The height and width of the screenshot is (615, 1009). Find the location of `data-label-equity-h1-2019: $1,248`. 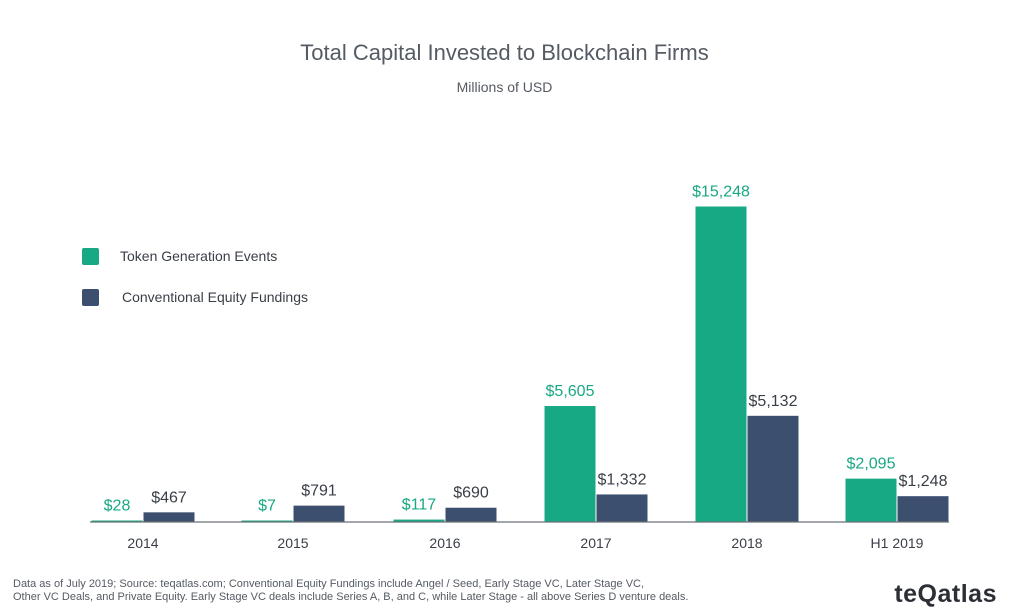

data-label-equity-h1-2019: $1,248 is located at coordinates (923, 481).